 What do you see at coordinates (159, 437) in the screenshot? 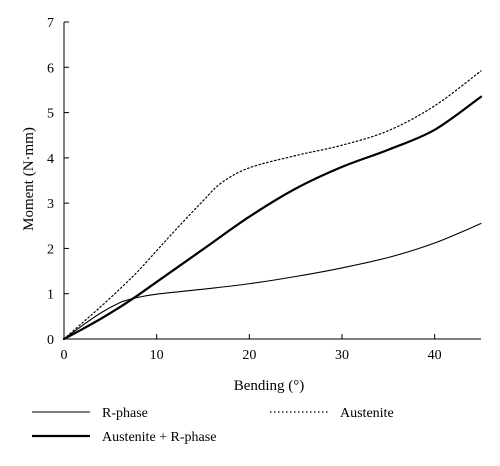
I see `legend-label: Austenite + R-phase` at bounding box center [159, 437].